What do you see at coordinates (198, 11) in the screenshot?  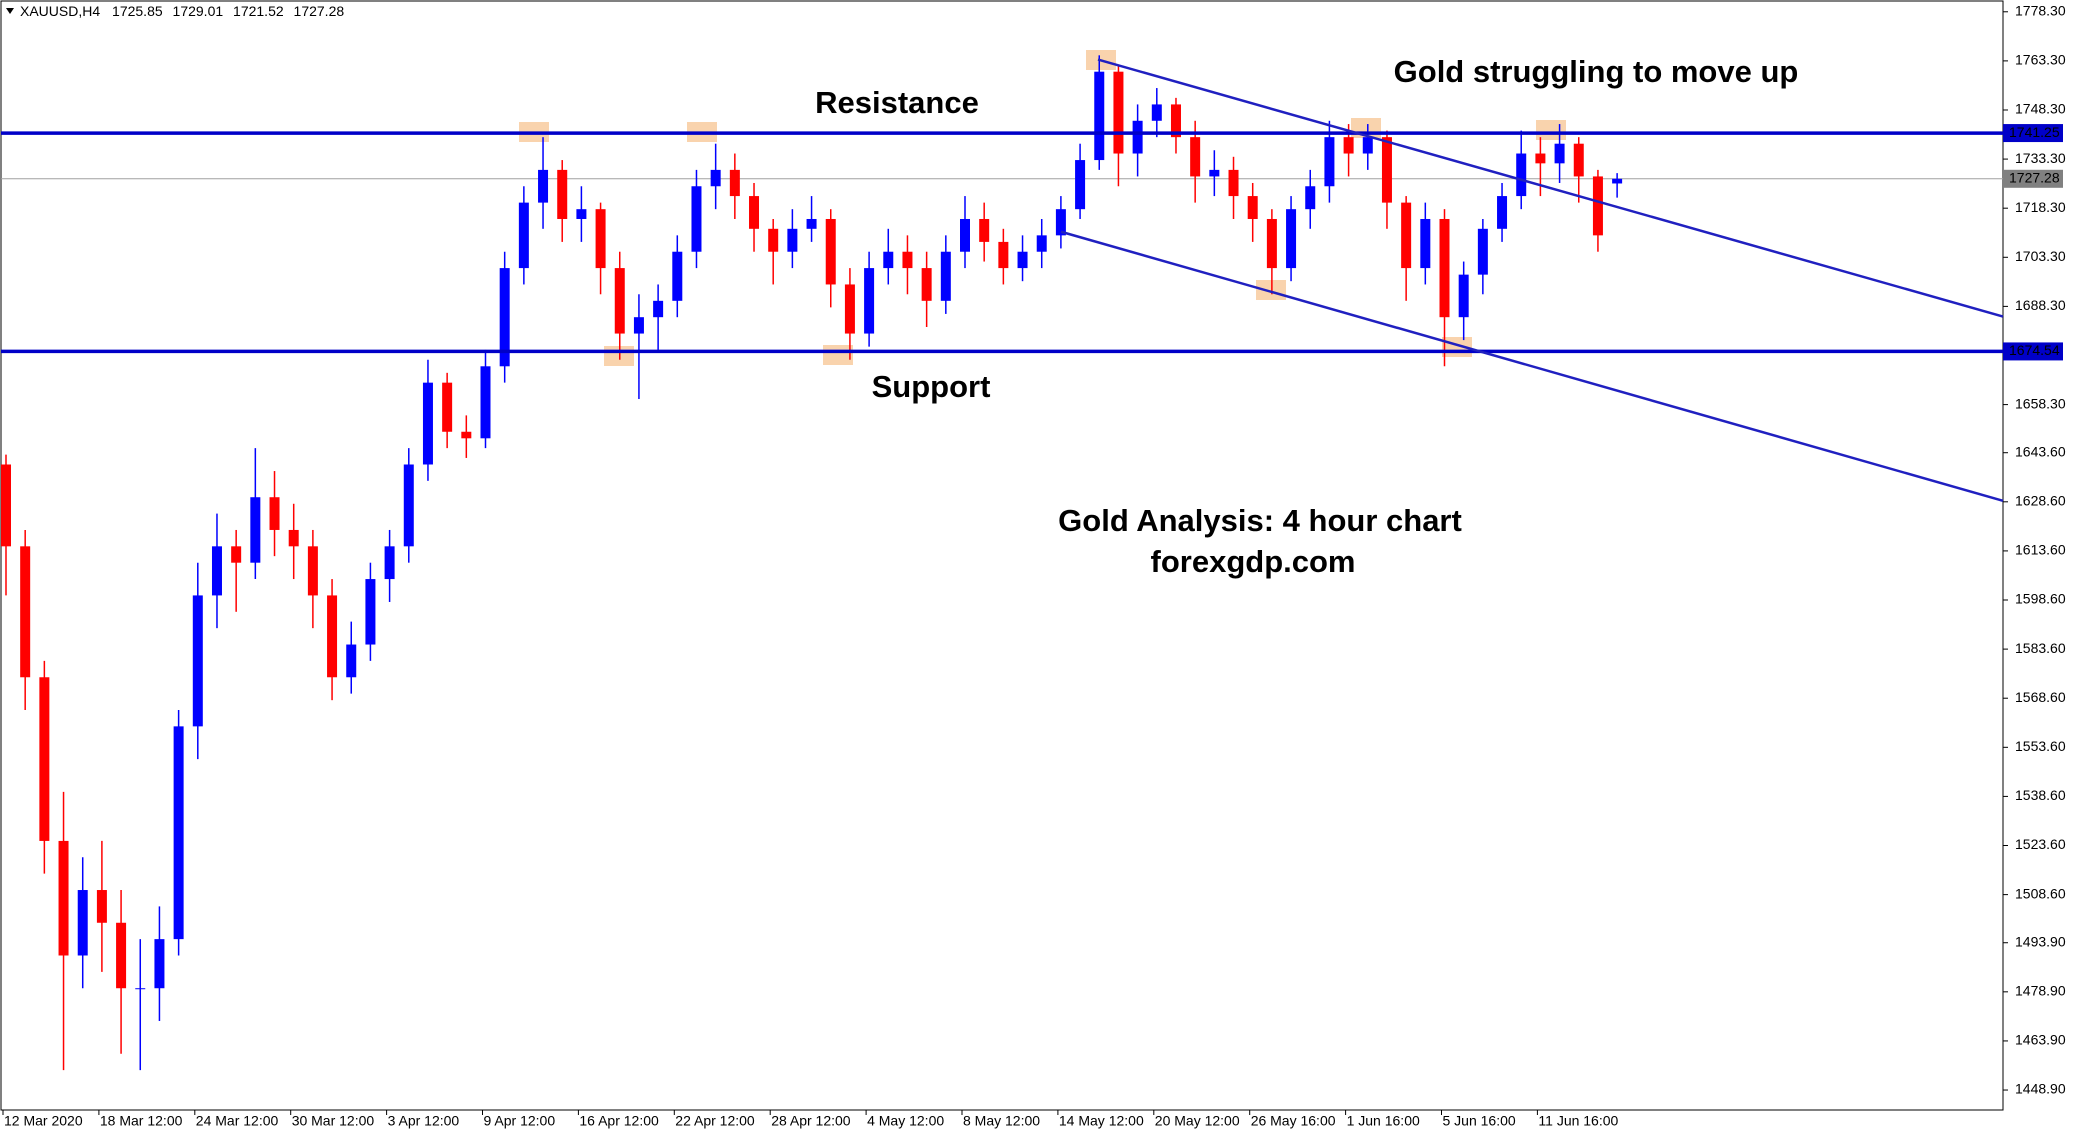 I see `header-high: 1729.01` at bounding box center [198, 11].